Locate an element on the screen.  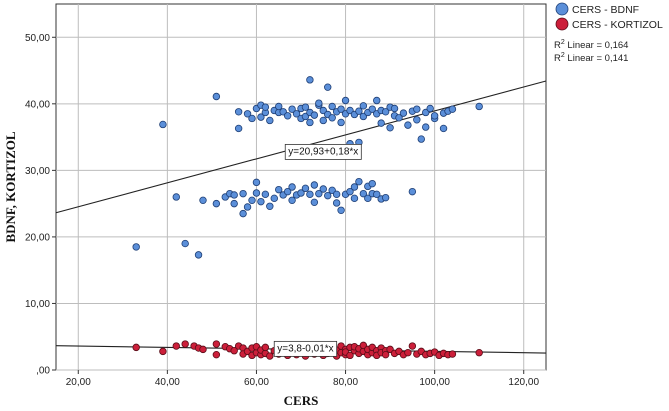
x-tick-label: 120,00 is located at coordinates (523, 382).